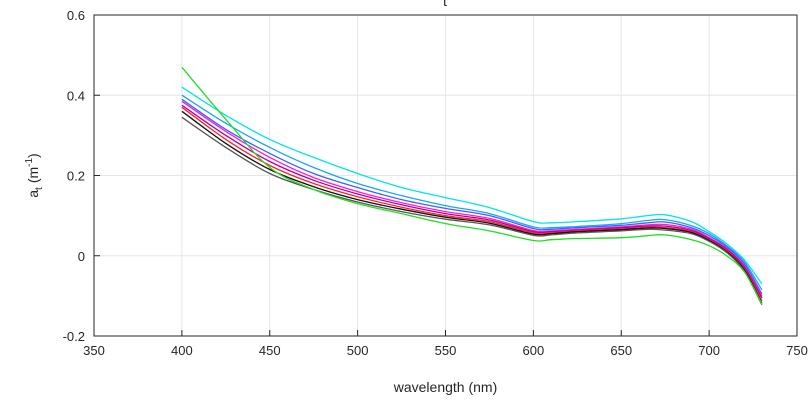  Describe the element at coordinates (445, 4) in the screenshot. I see `chart-title-fragment: t` at that location.